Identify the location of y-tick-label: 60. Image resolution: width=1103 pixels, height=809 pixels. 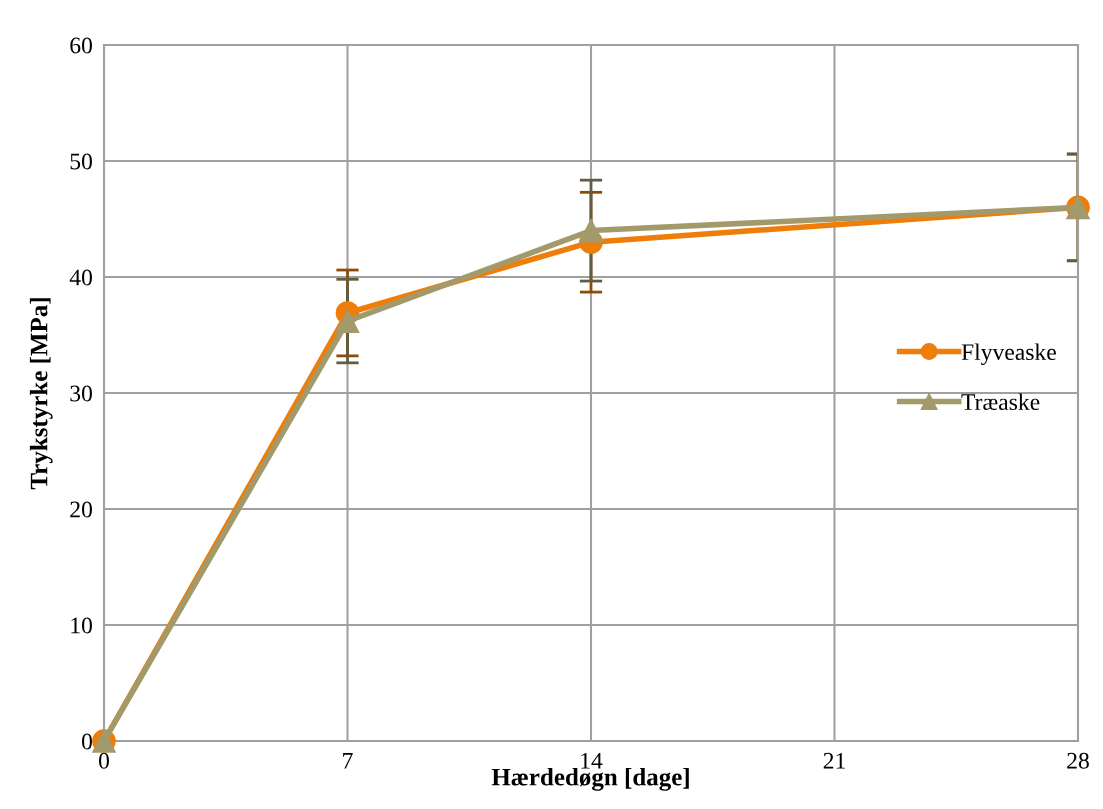
(81, 45).